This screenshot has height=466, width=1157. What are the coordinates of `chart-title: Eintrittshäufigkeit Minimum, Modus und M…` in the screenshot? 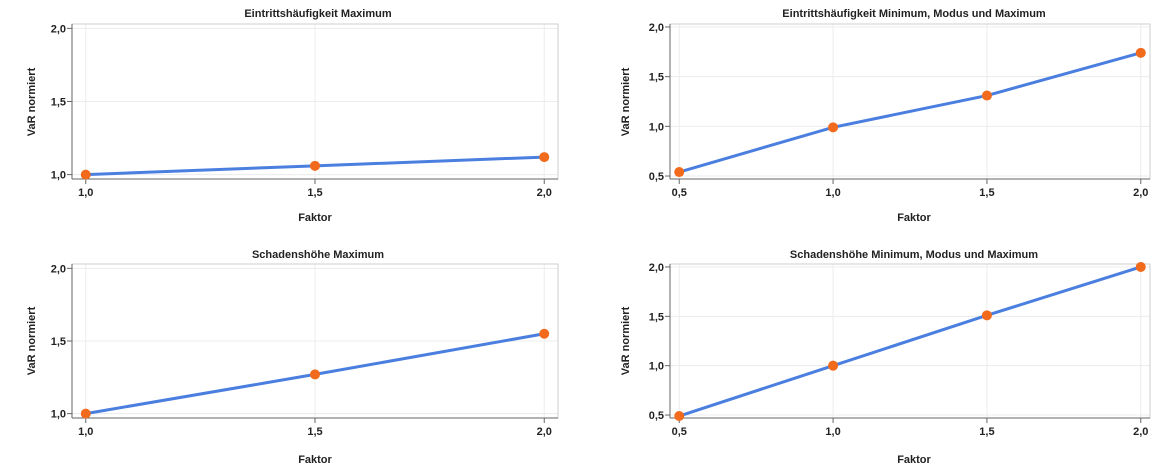 It's located at (914, 14).